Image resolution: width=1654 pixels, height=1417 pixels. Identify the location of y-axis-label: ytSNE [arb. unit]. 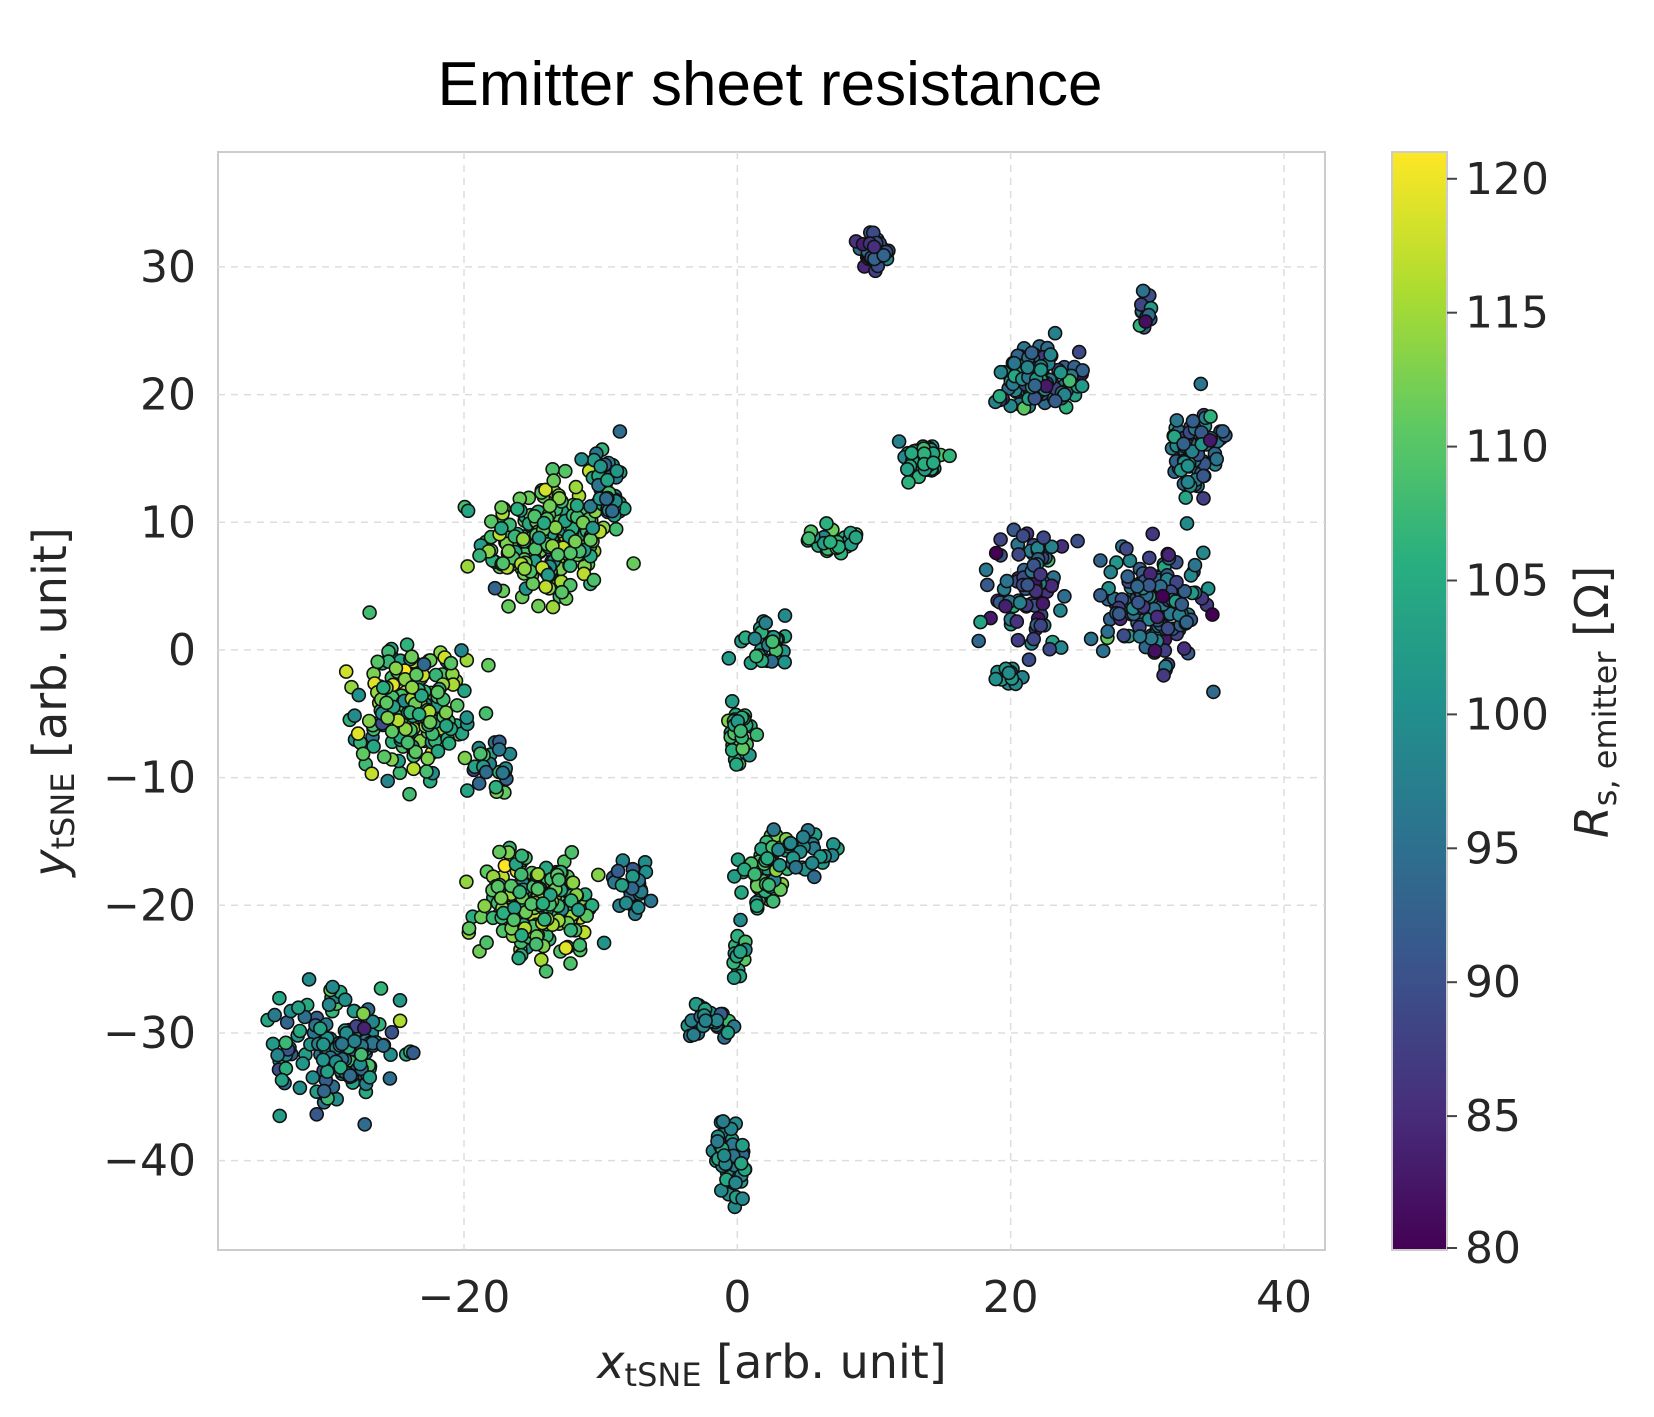
(52, 702).